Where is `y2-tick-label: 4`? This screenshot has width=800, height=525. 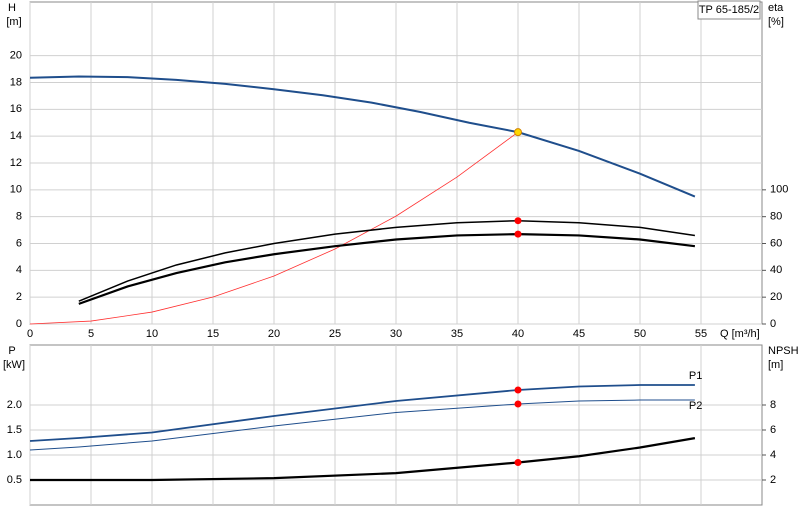
y2-tick-label: 4 is located at coordinates (773, 455).